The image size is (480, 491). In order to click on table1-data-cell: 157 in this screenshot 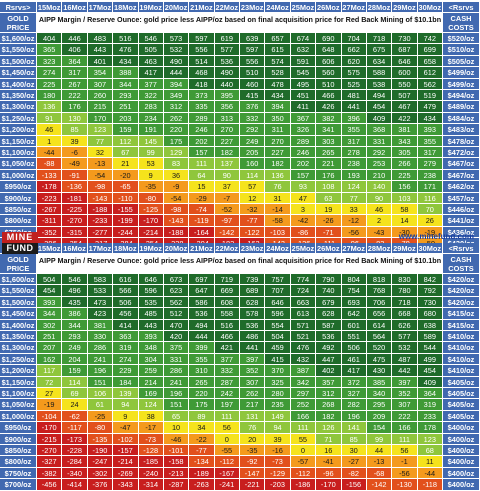, I will do `click(202, 153)`.